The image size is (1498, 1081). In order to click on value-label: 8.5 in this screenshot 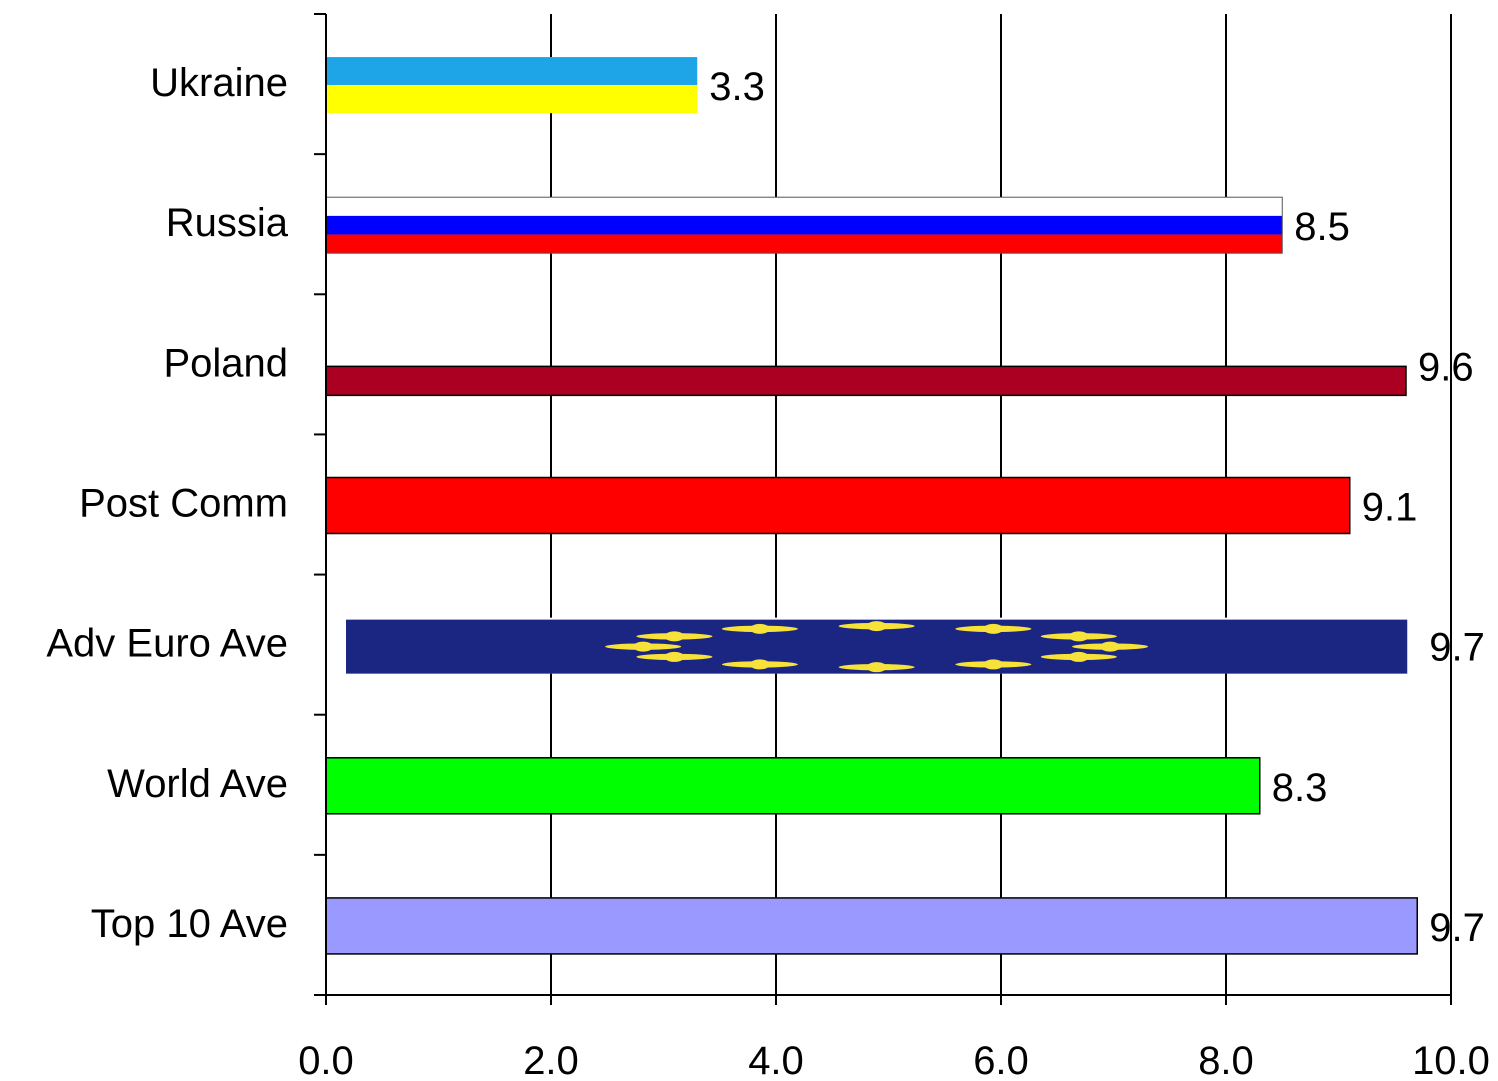, I will do `click(1322, 227)`.